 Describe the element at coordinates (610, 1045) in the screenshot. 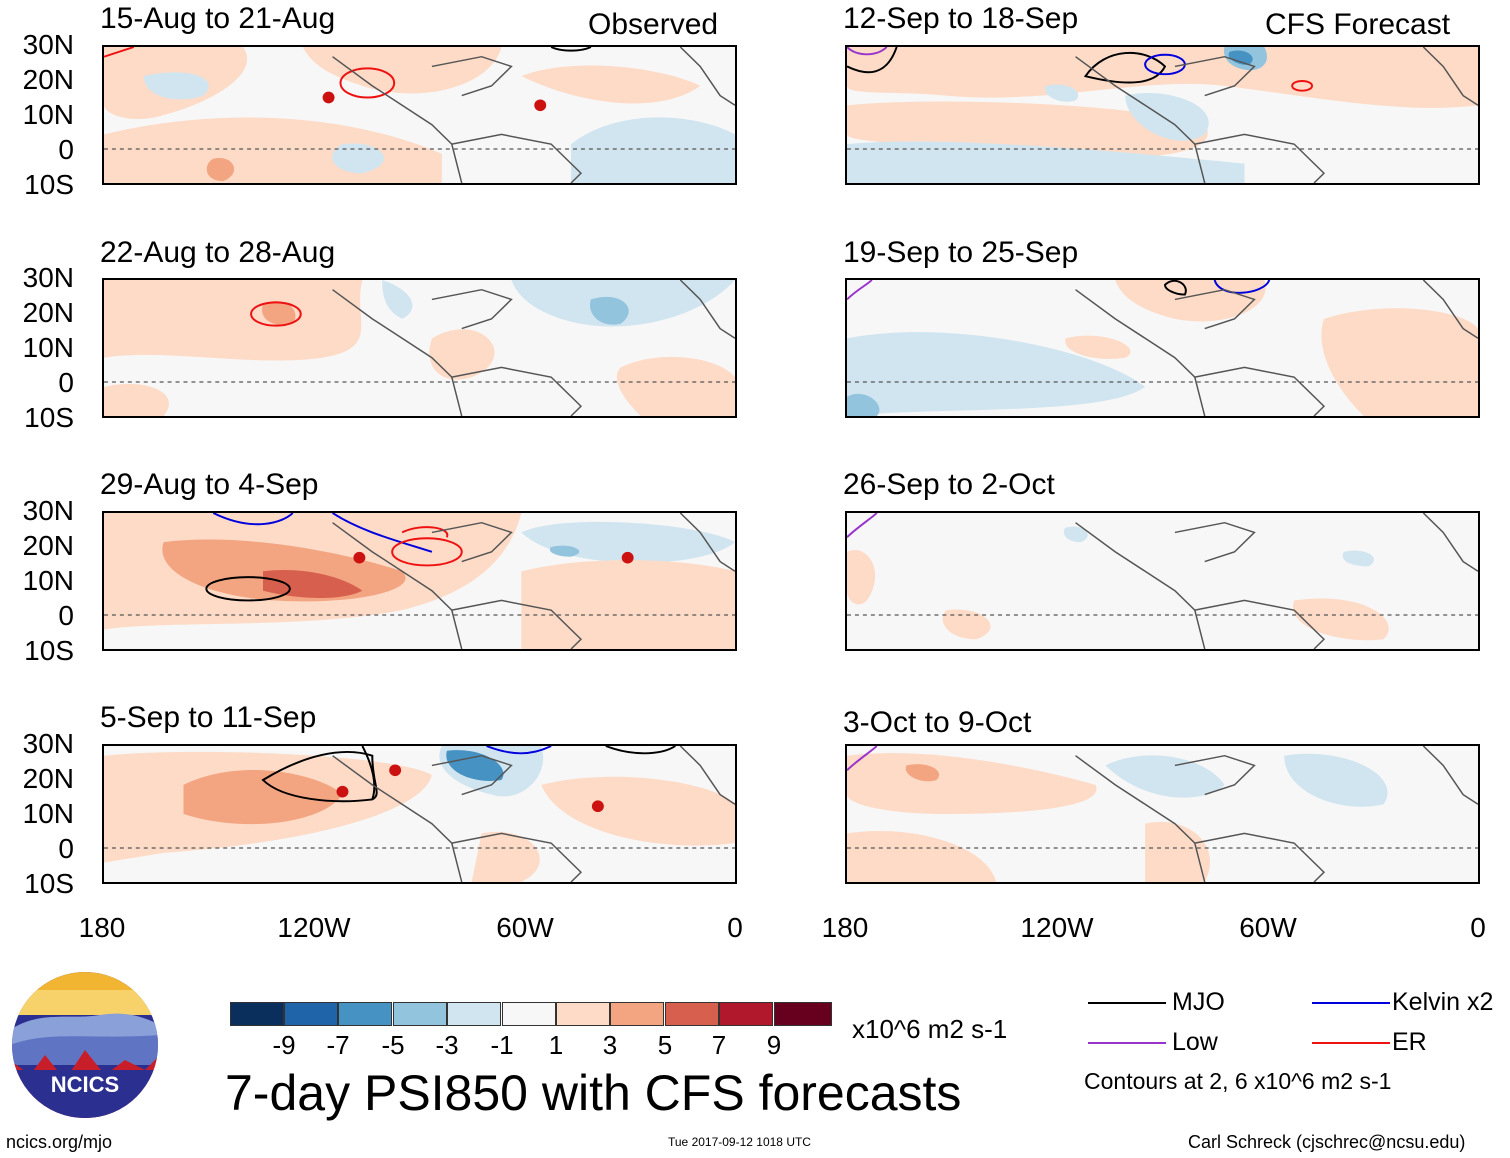

I see `colorbar-tick: 3` at that location.